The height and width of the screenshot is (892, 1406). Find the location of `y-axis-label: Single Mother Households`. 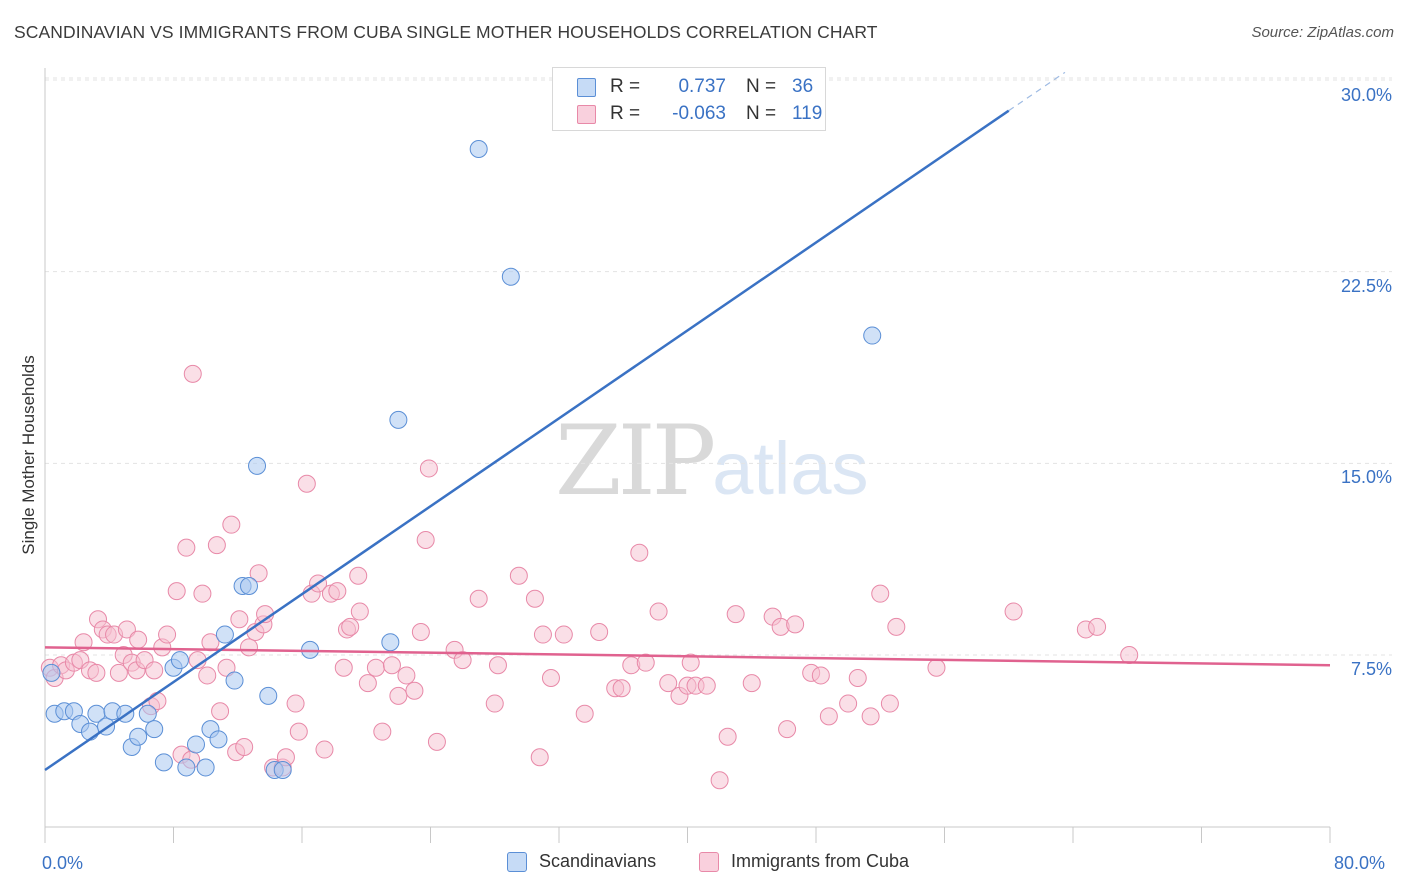

y-axis-label: Single Mother Households is located at coordinates (28, 455).